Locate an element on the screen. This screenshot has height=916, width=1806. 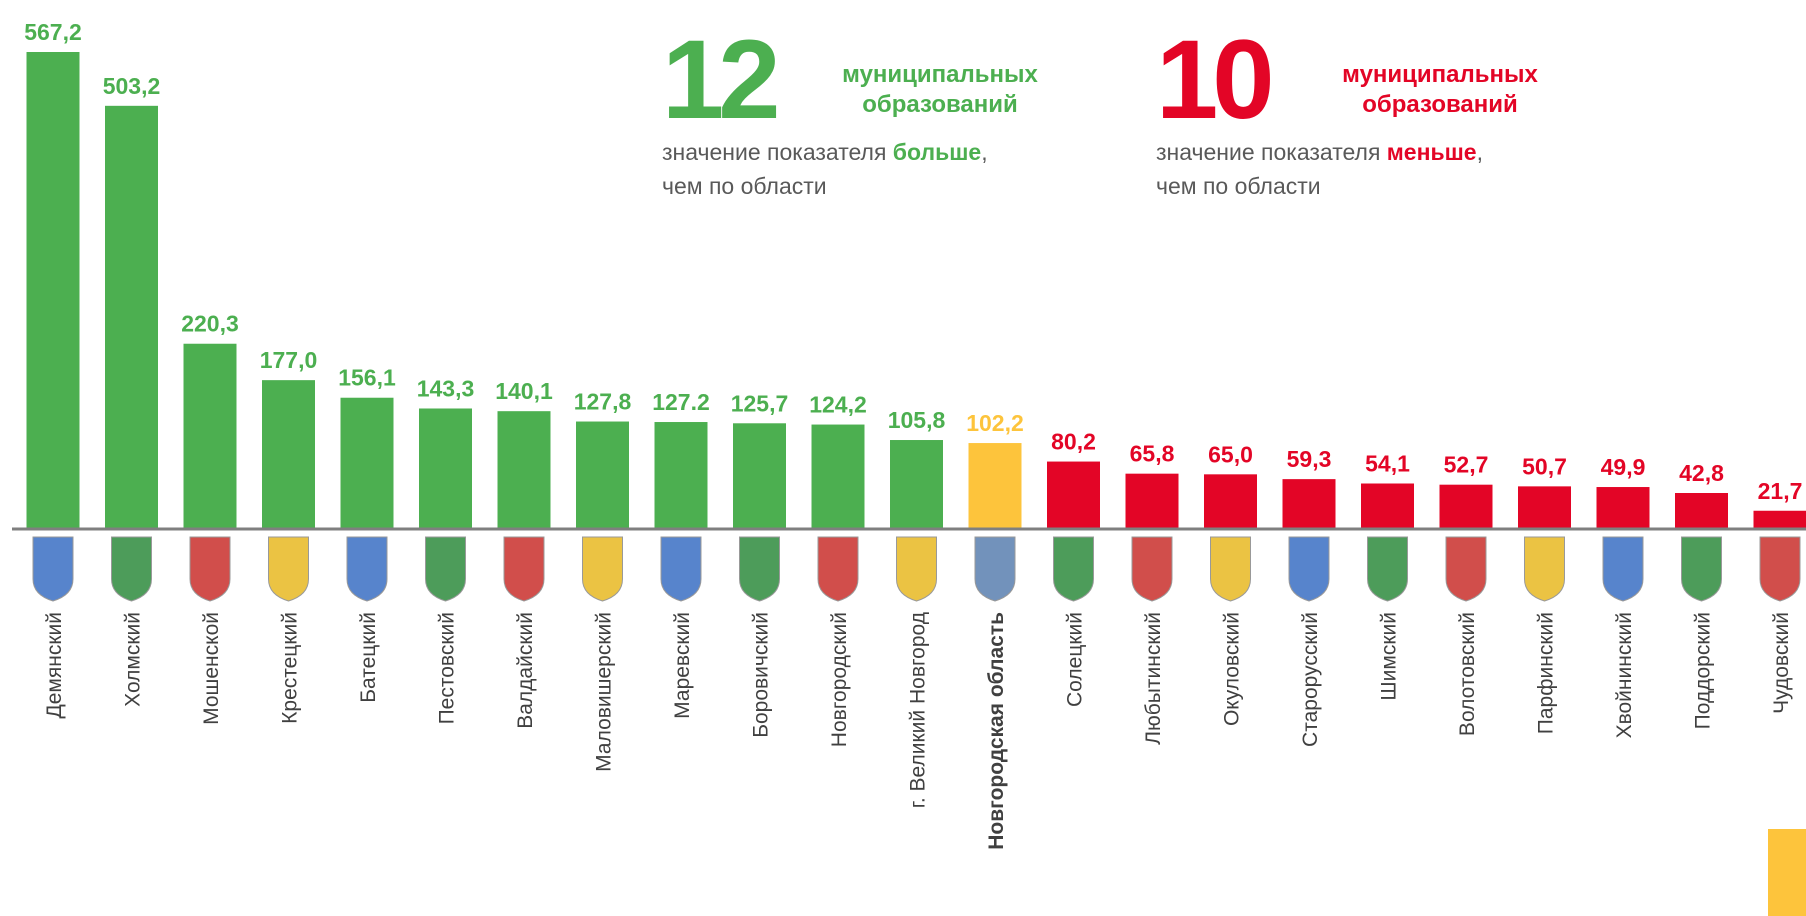
value-label: 143,3 is located at coordinates (446, 388).